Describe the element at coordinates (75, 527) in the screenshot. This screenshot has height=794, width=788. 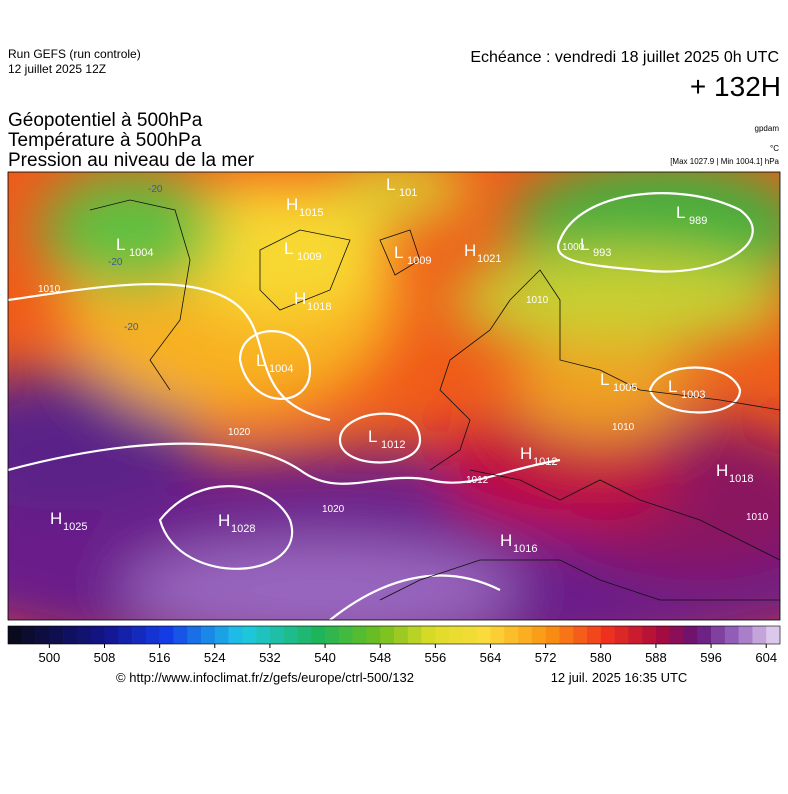
I see `center-pressure: 1025` at that location.